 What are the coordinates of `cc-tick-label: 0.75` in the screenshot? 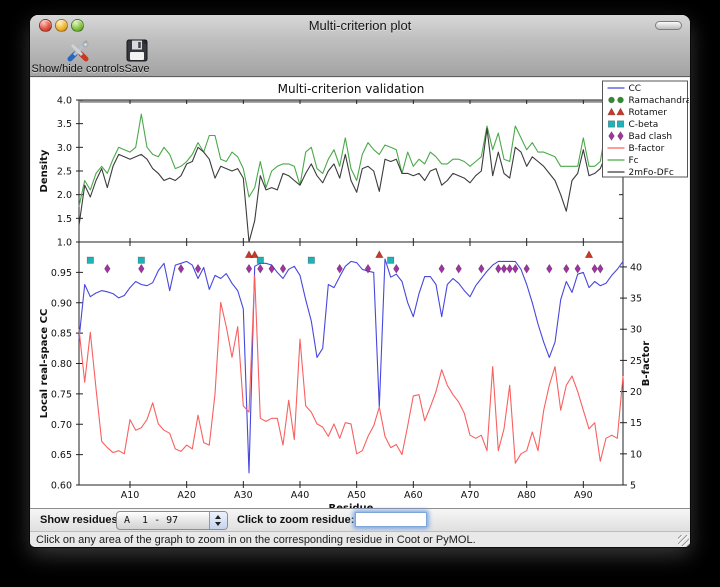 It's located at (61, 394).